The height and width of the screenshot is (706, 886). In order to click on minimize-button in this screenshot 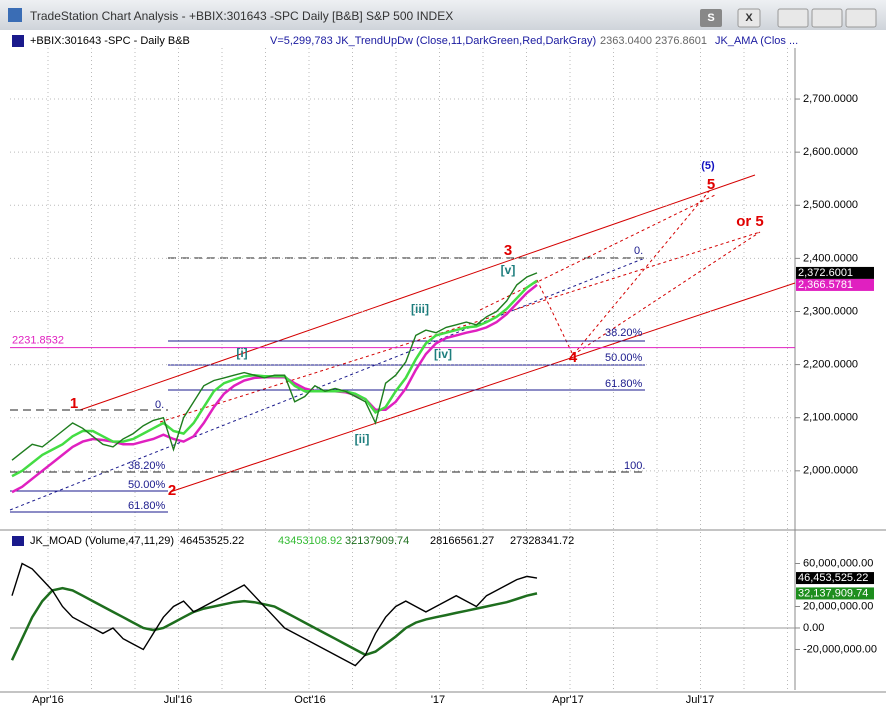, I will do `click(793, 18)`.